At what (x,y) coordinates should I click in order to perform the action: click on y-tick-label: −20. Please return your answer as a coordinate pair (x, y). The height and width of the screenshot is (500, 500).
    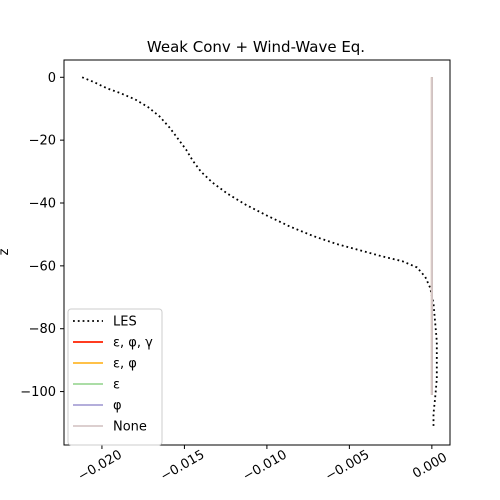
    Looking at the image, I should click on (42, 141).